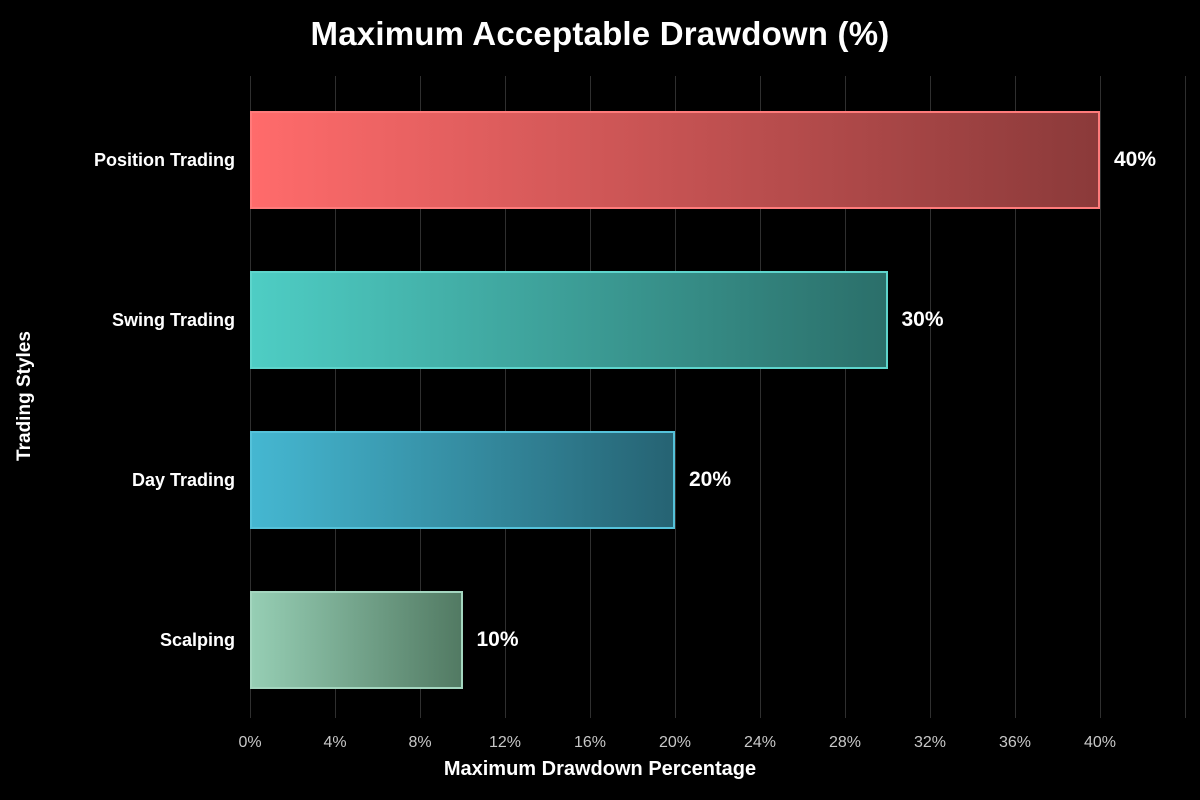  I want to click on y-category-label: Swing Trading, so click(173, 320).